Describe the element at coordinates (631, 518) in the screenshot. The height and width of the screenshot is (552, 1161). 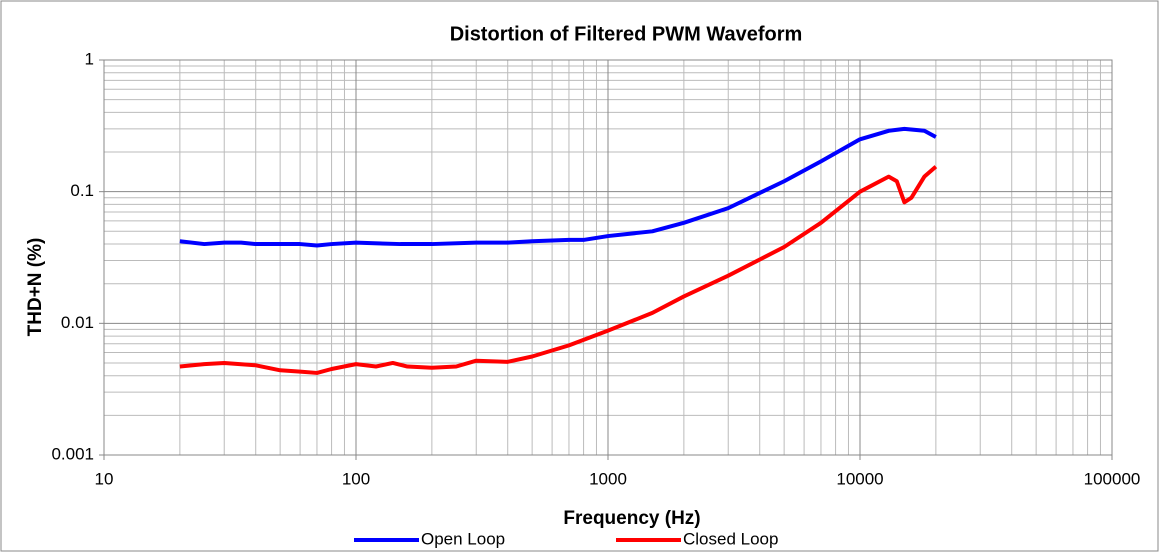
I see `x-axis-title: Frequency (Hz)` at that location.